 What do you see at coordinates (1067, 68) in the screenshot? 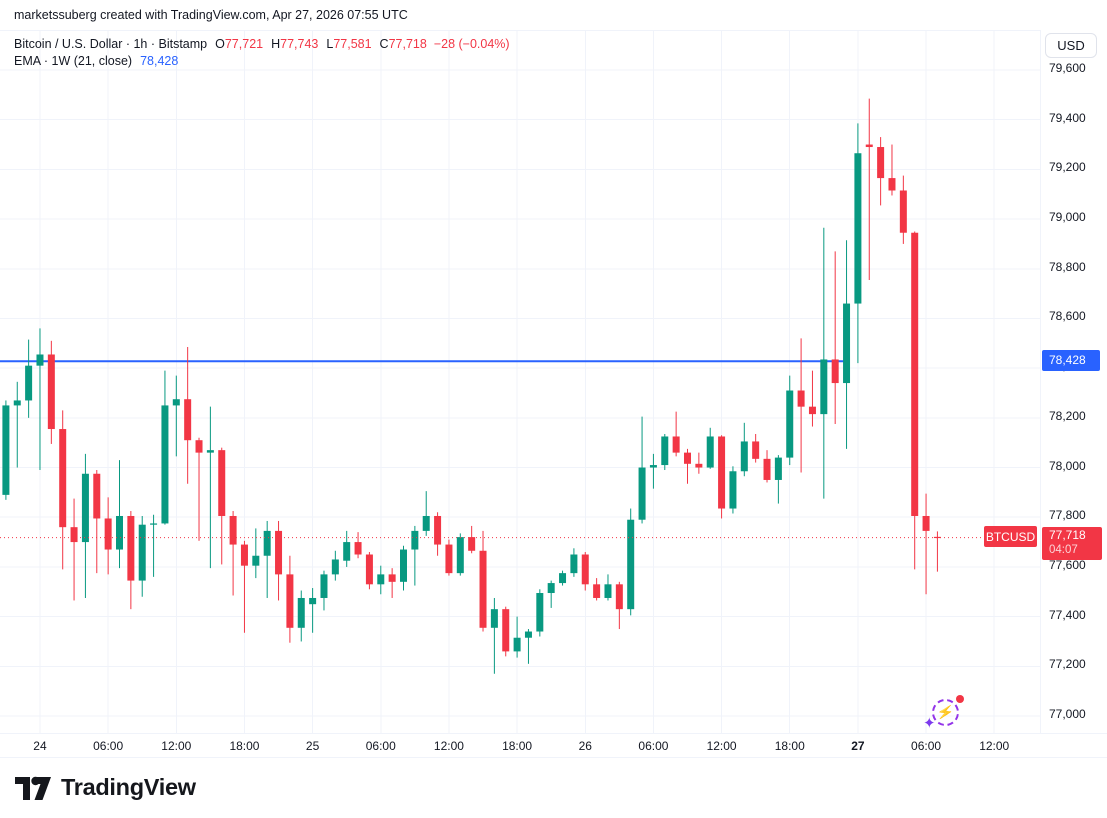
I see `price-tick-label: 79,600` at bounding box center [1067, 68].